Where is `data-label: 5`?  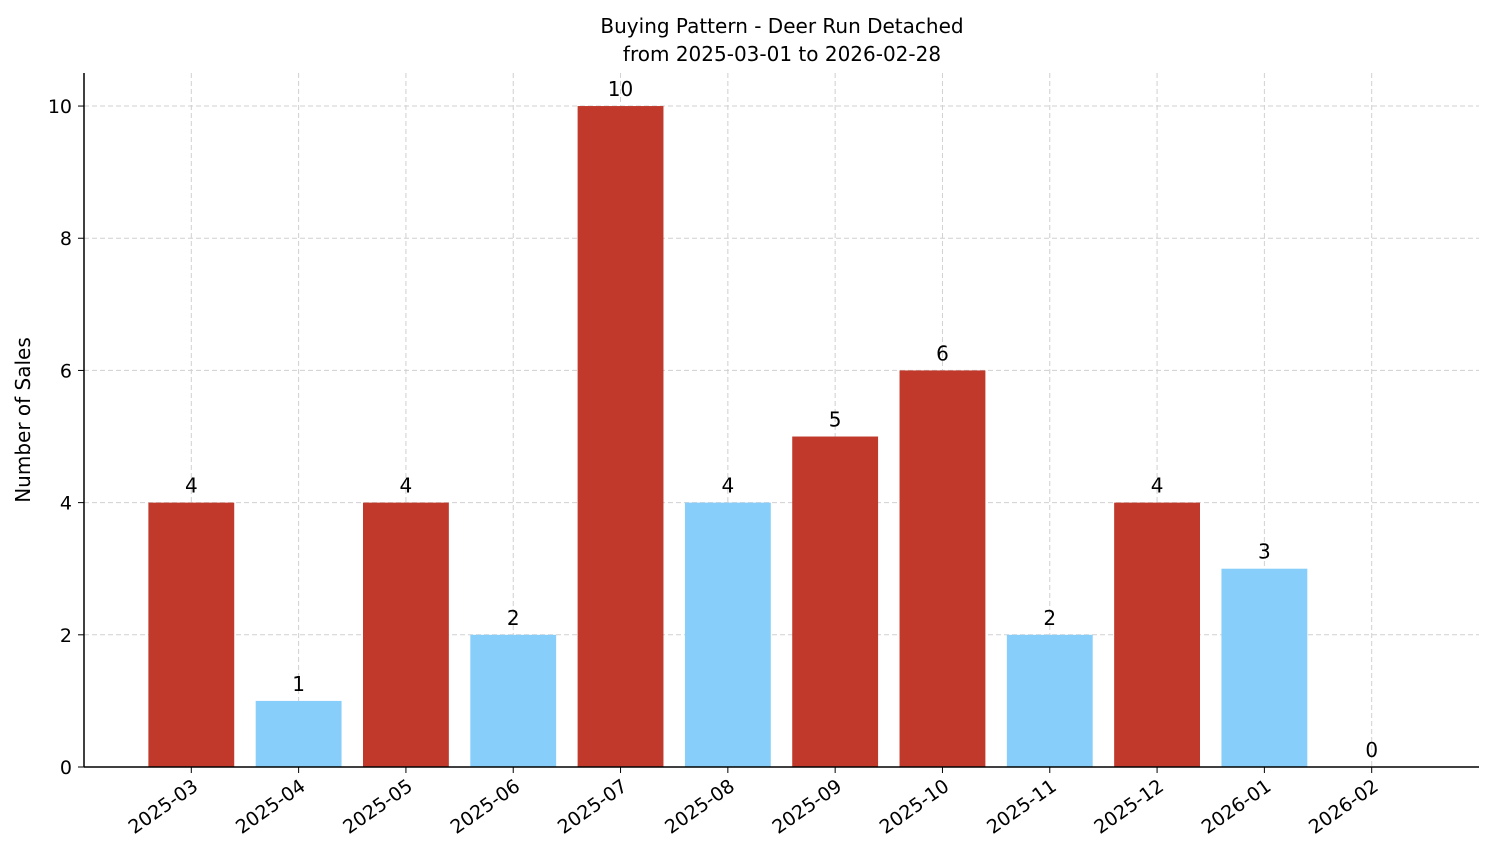
data-label: 5 is located at coordinates (835, 420).